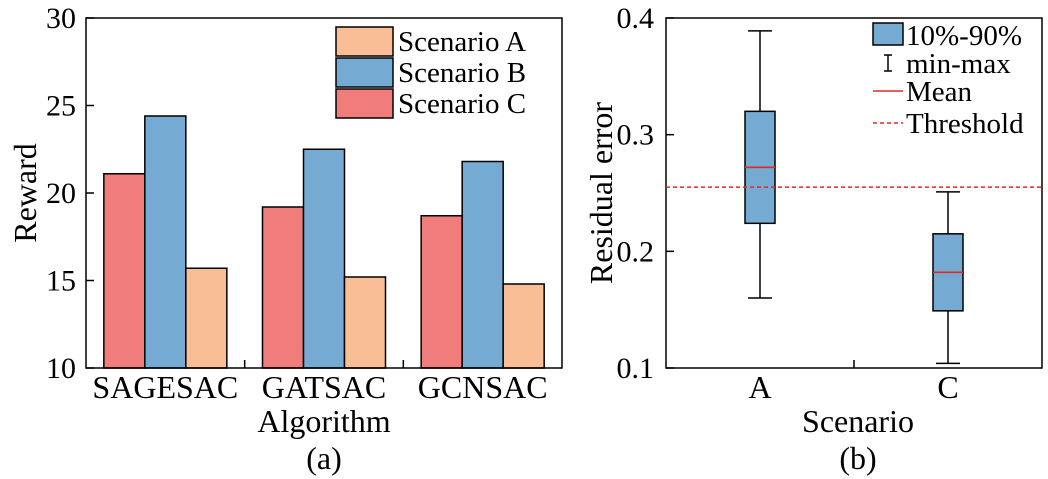 Image resolution: width=1048 pixels, height=479 pixels. Describe the element at coordinates (636, 135) in the screenshot. I see `y-tick-label-b: 0.3` at that location.